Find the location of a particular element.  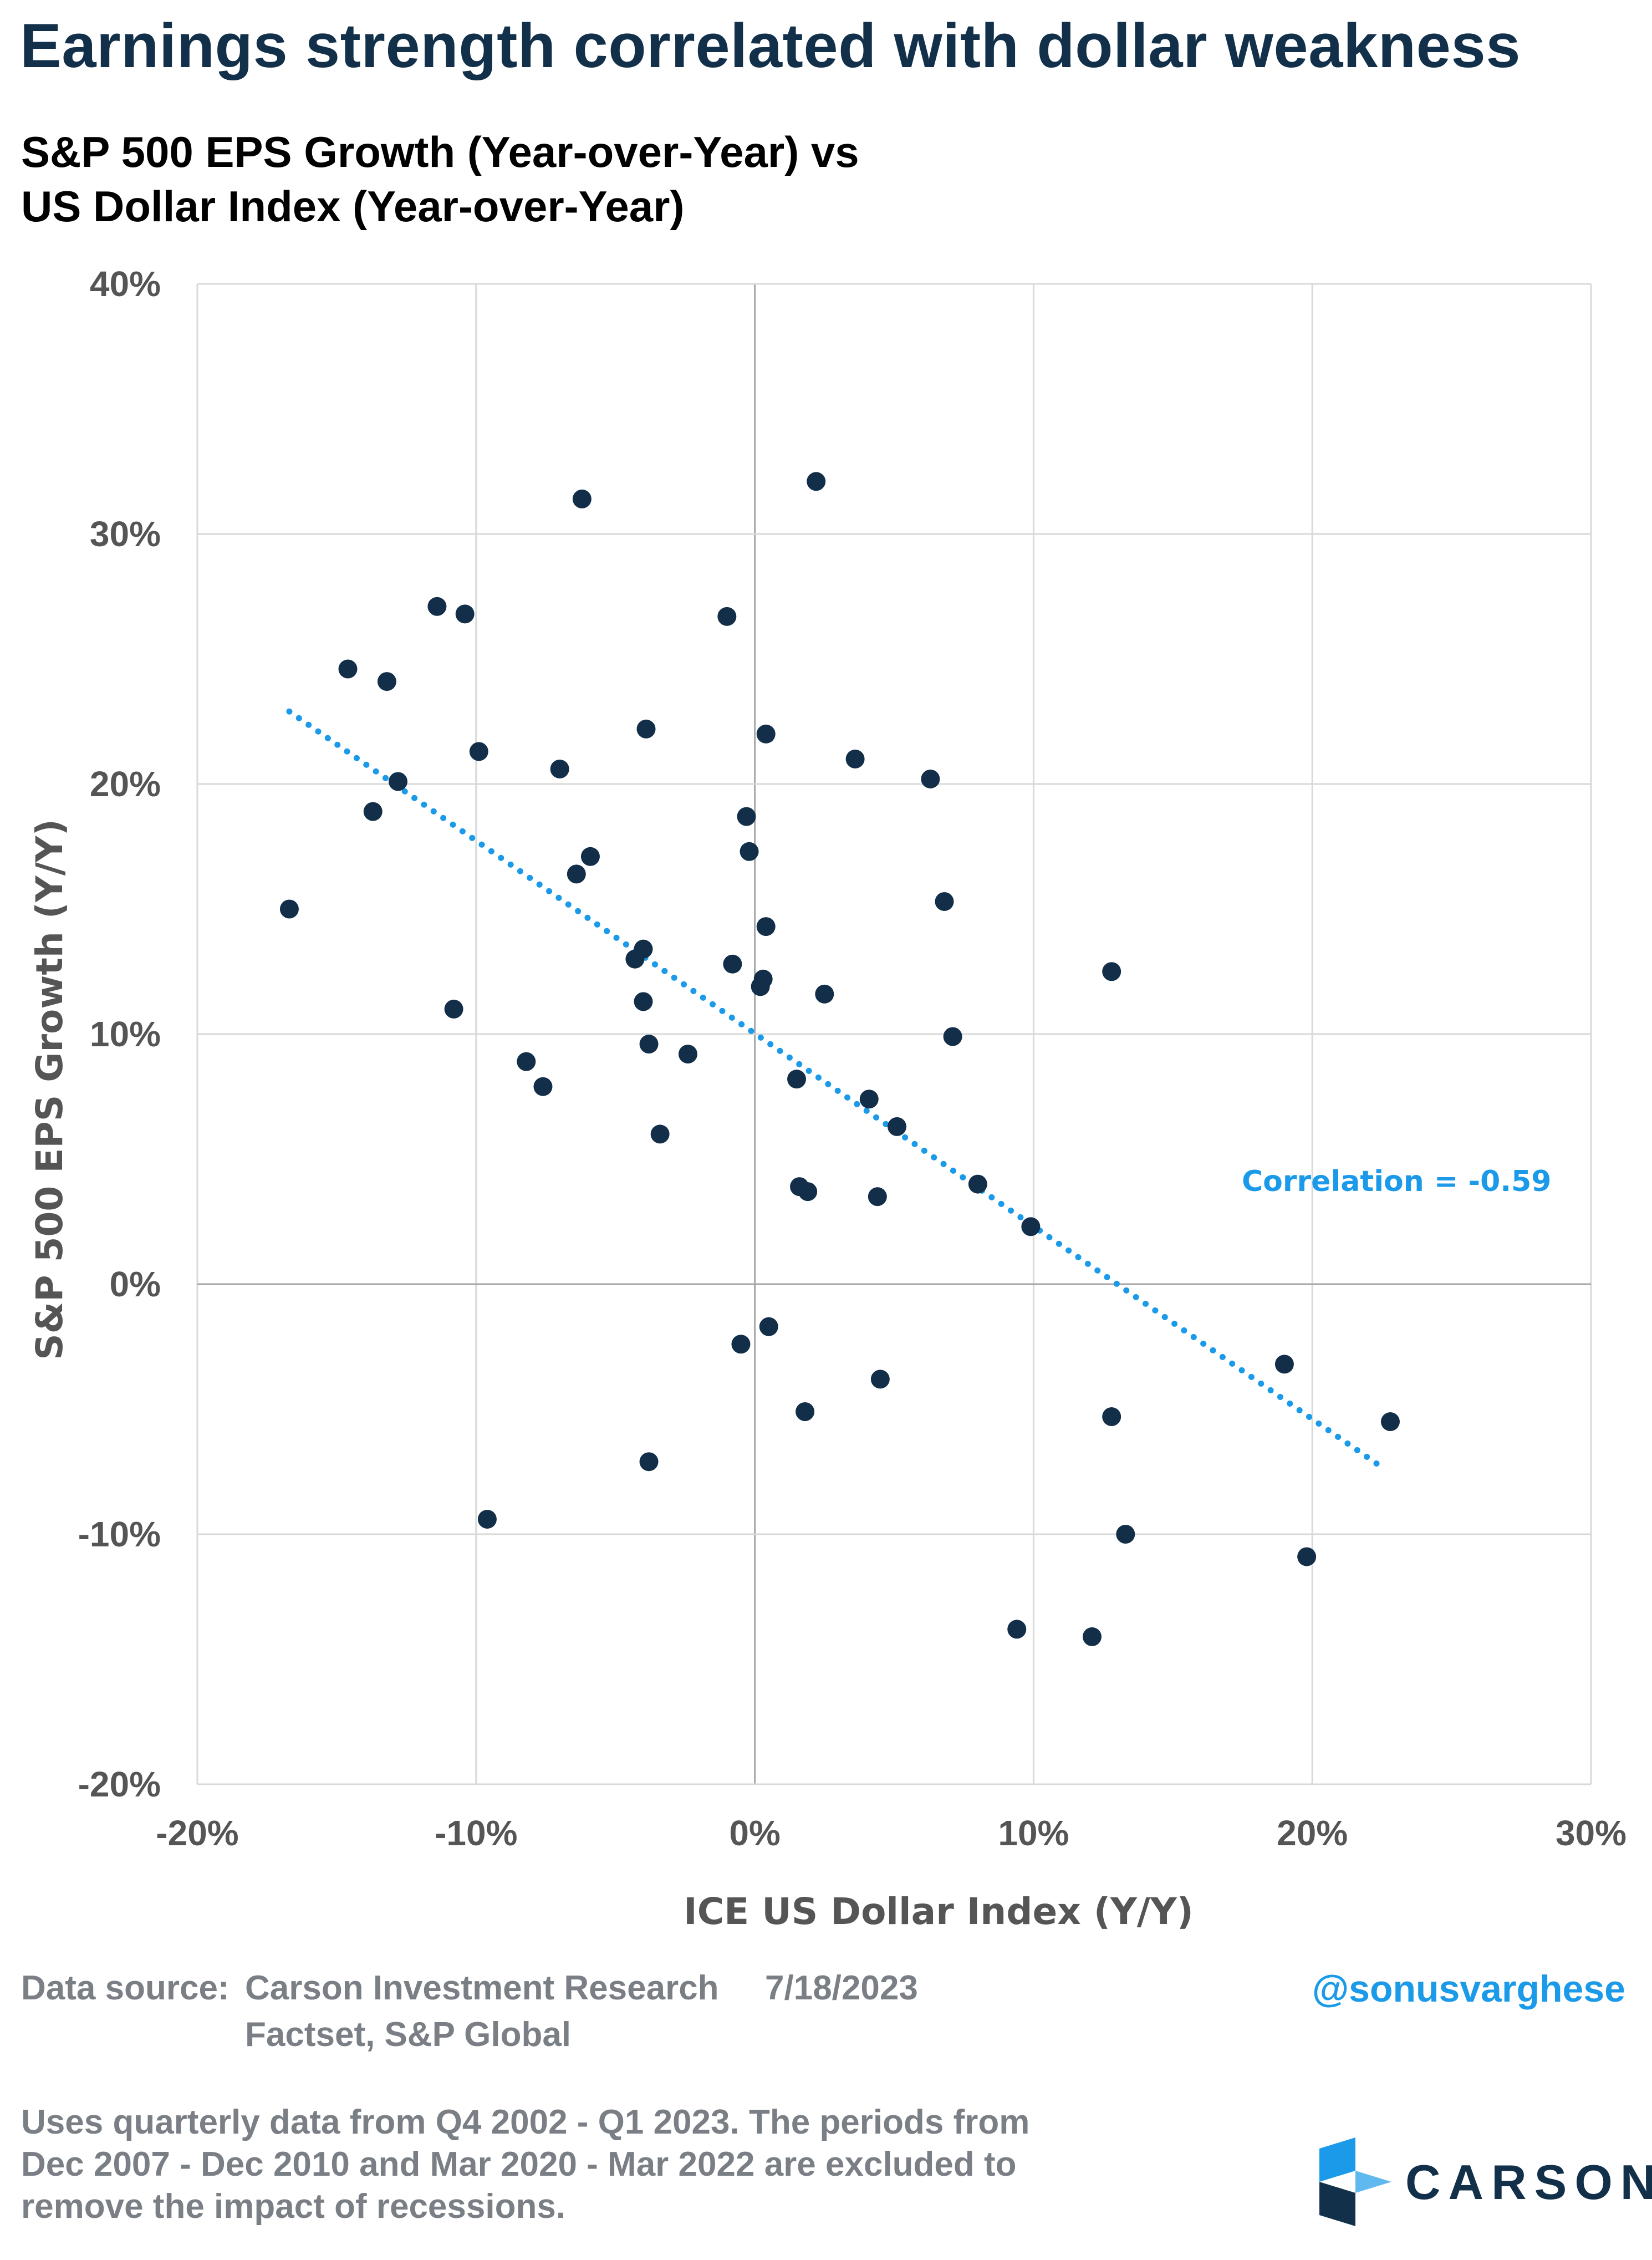

y-tick-label: 0% is located at coordinates (135, 1284).